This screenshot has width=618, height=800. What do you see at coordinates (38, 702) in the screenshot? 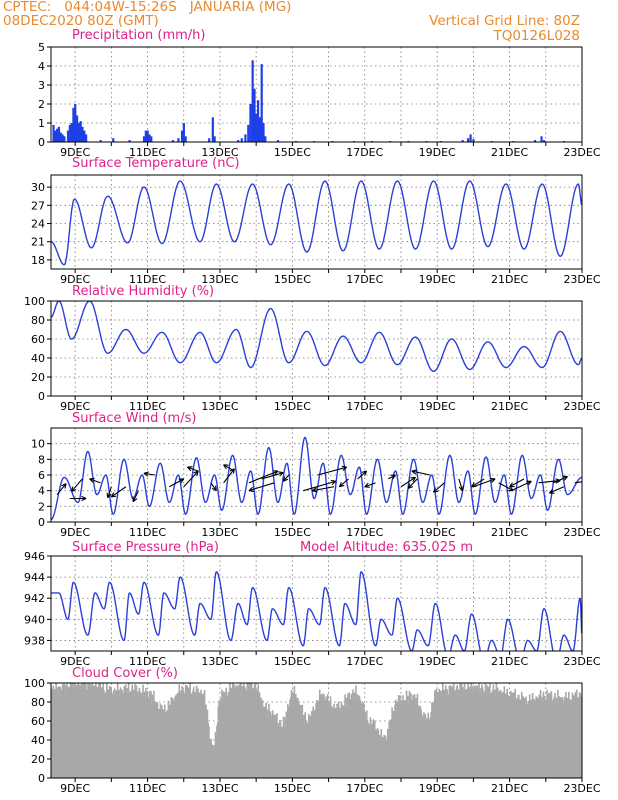
I see `cloud-ytick-label: 80` at bounding box center [38, 702].